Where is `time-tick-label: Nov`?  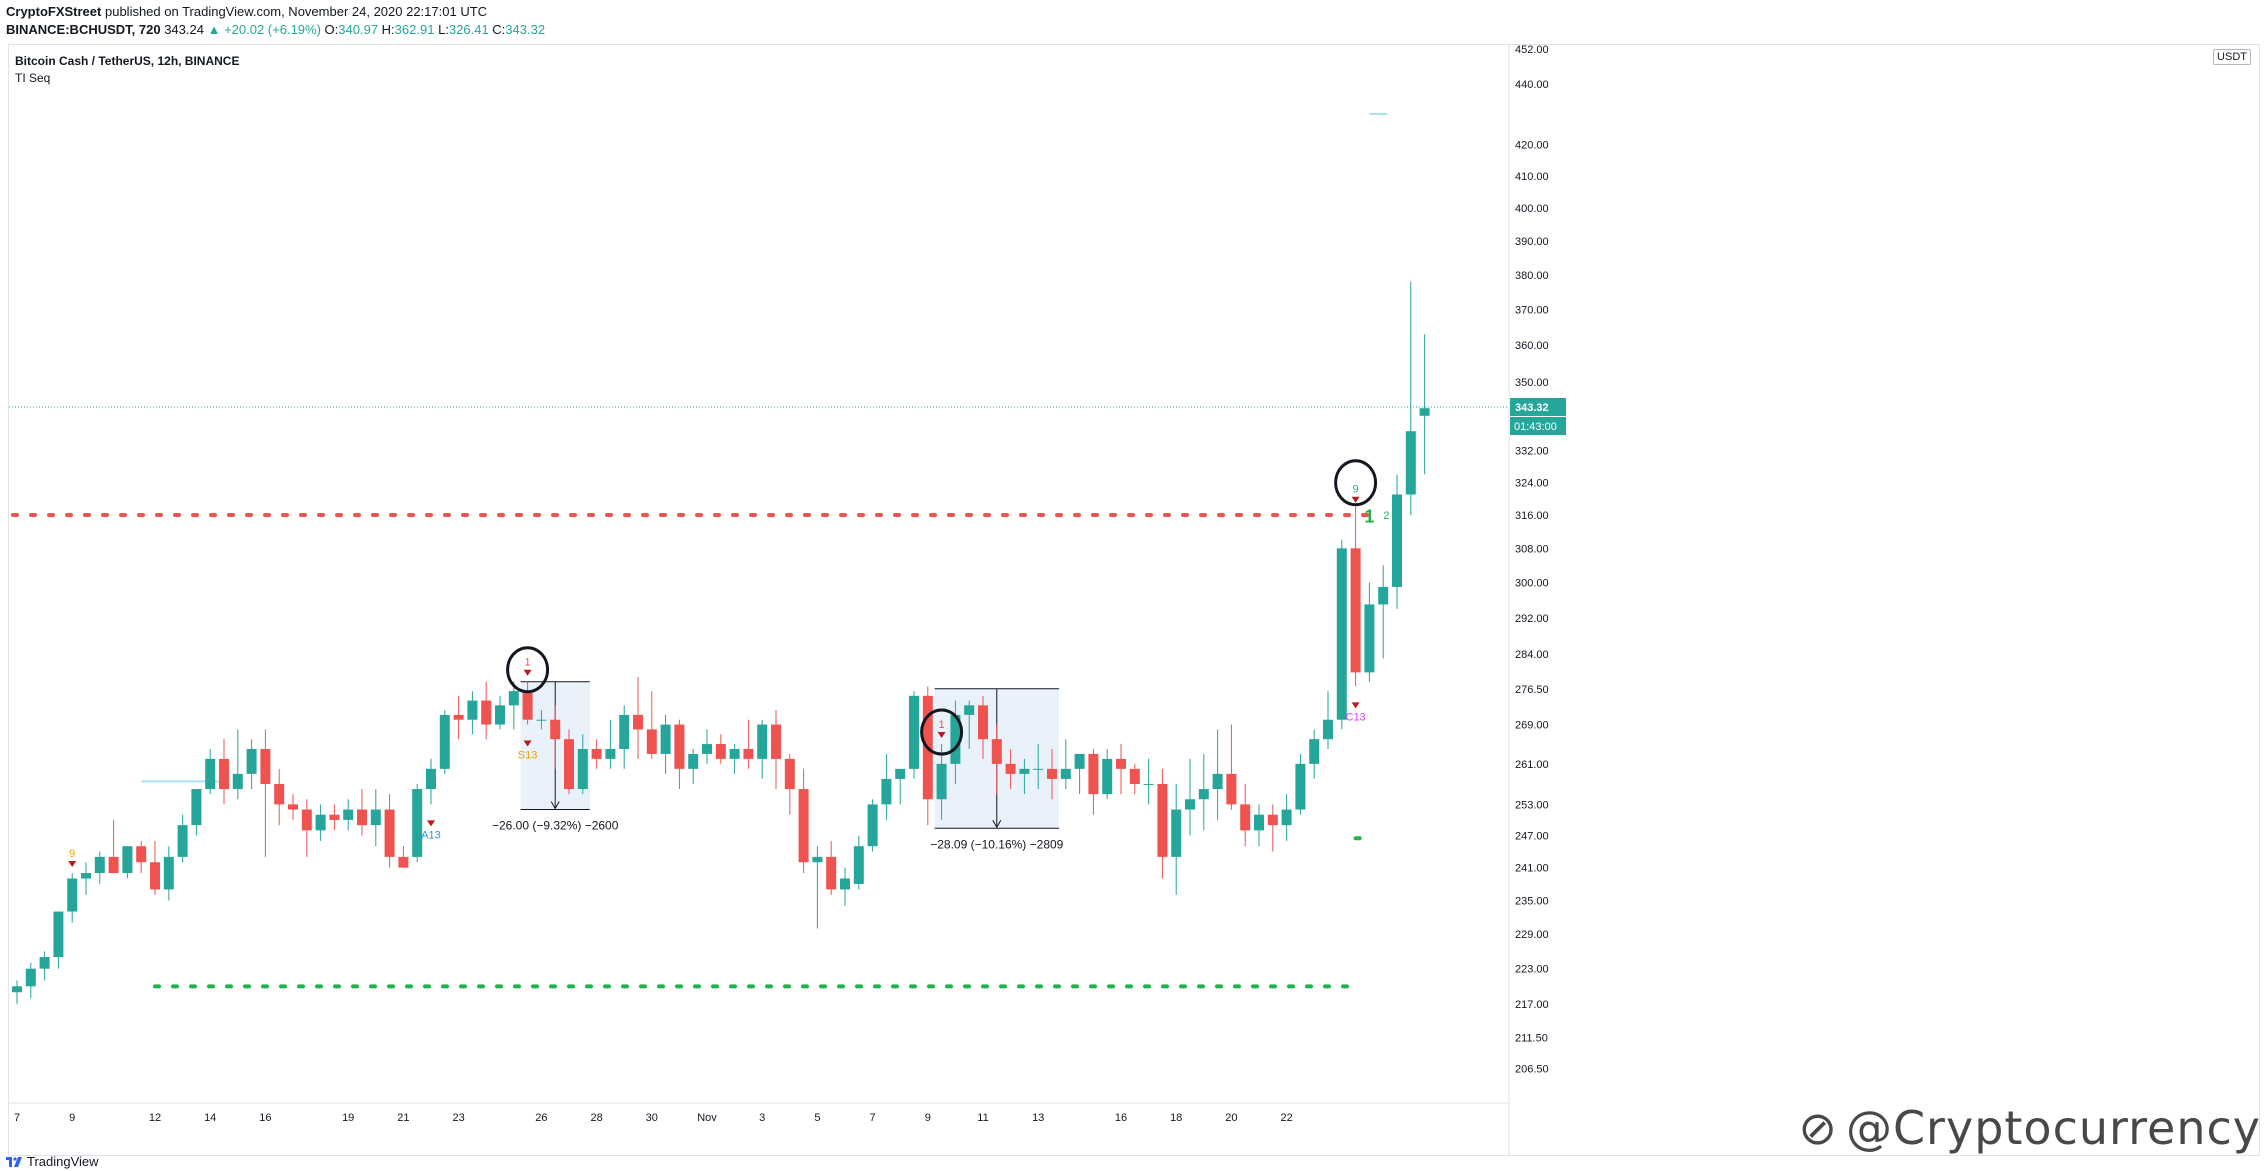 time-tick-label: Nov is located at coordinates (707, 1118).